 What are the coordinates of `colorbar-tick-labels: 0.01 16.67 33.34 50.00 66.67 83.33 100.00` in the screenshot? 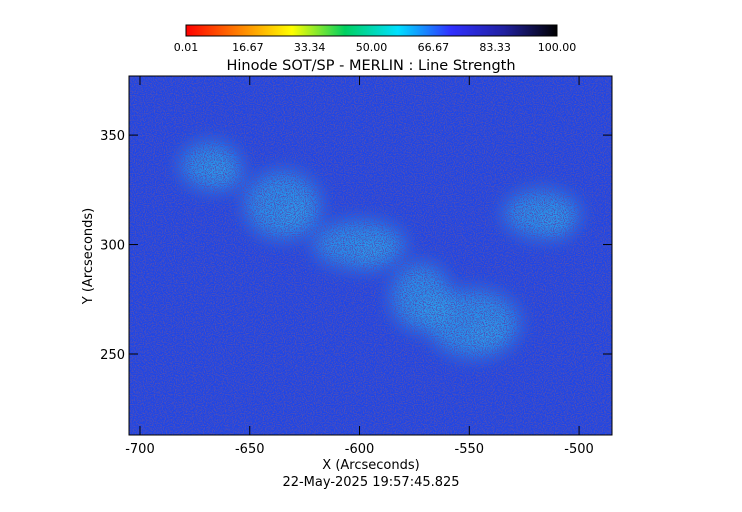 It's located at (375, 47).